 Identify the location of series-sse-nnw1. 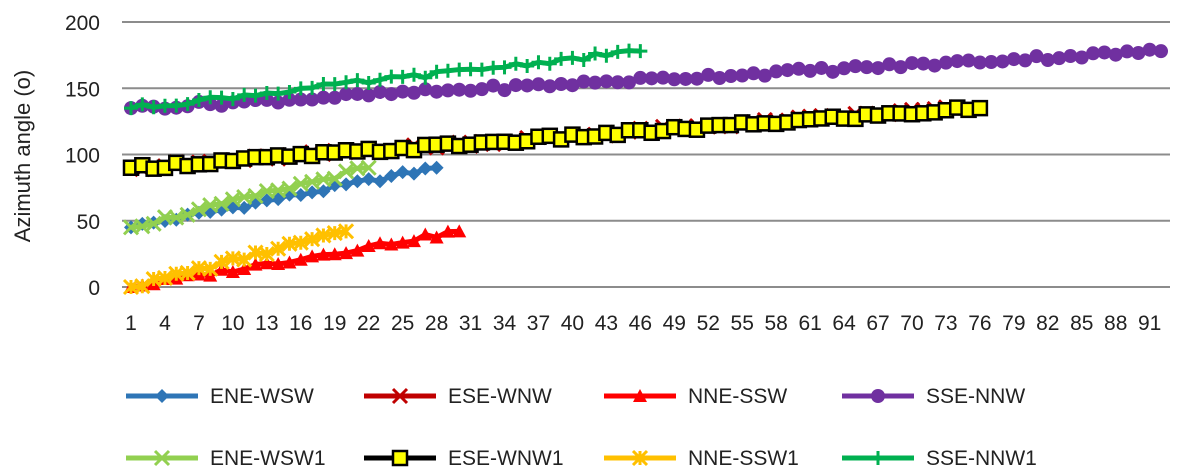
(386, 79).